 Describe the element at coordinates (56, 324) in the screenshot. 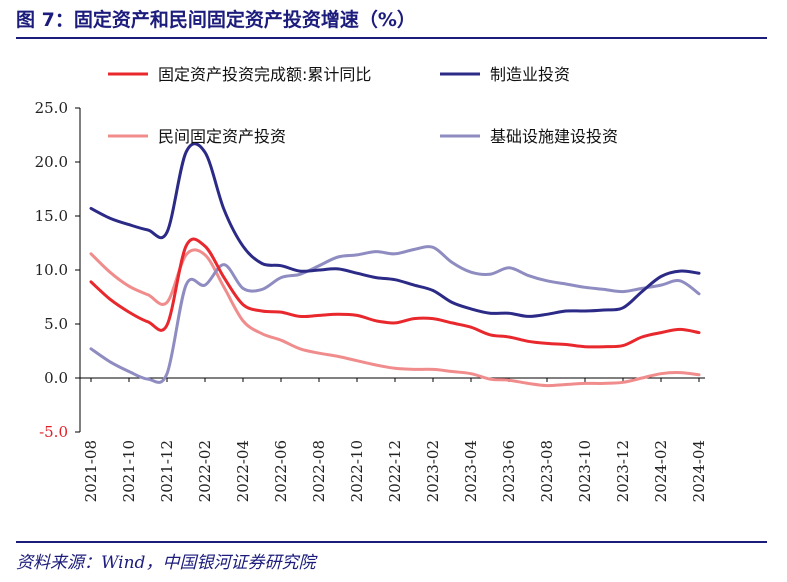

I see `y-tick-label: 5.0` at that location.